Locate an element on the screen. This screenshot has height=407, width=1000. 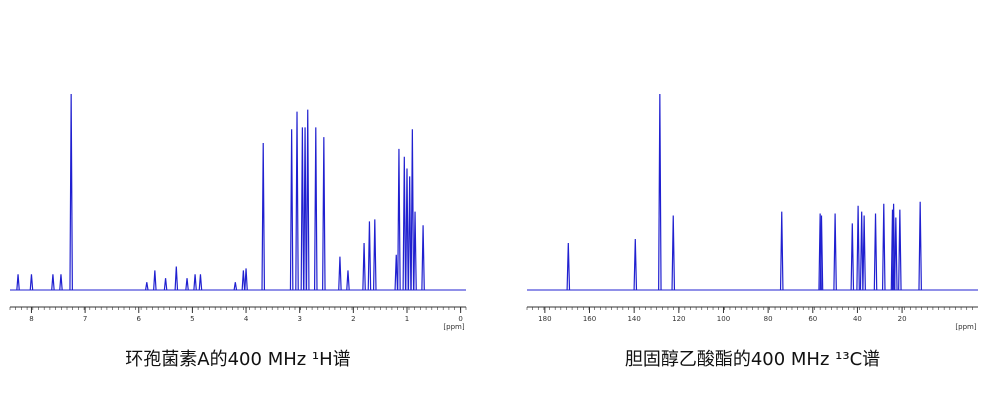
x-tick-label: 160 is located at coordinates (589, 319).